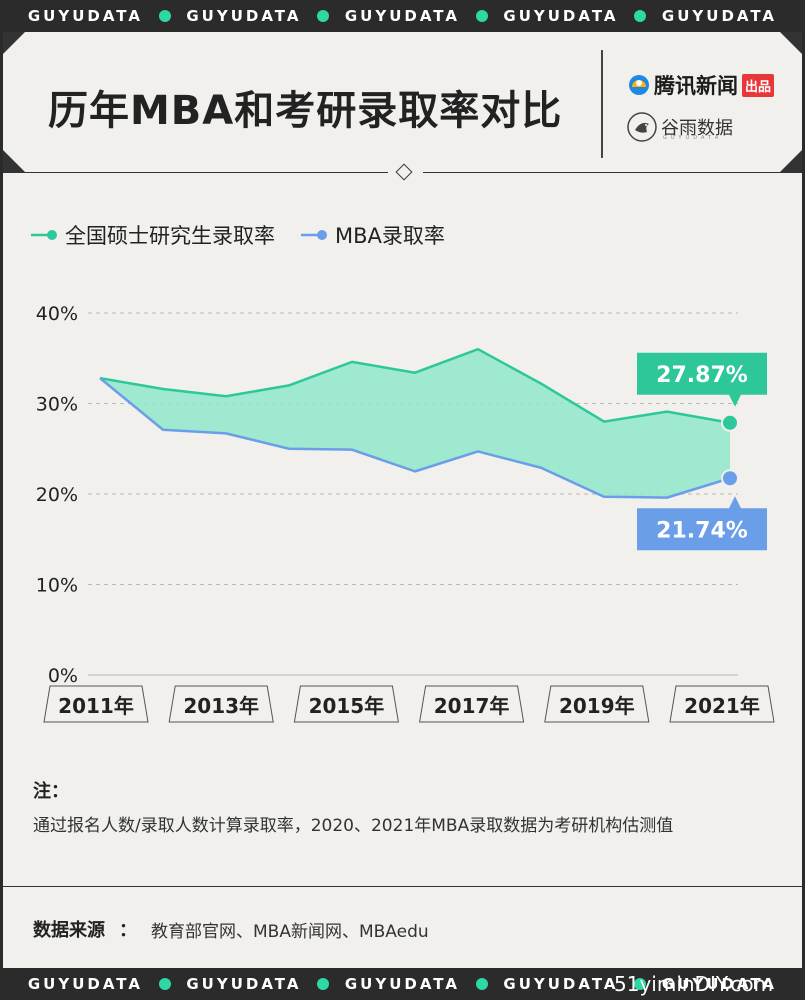  I want to click on chart-legend: 全国硕士研究生录取率 MBA录取率, so click(238, 235).